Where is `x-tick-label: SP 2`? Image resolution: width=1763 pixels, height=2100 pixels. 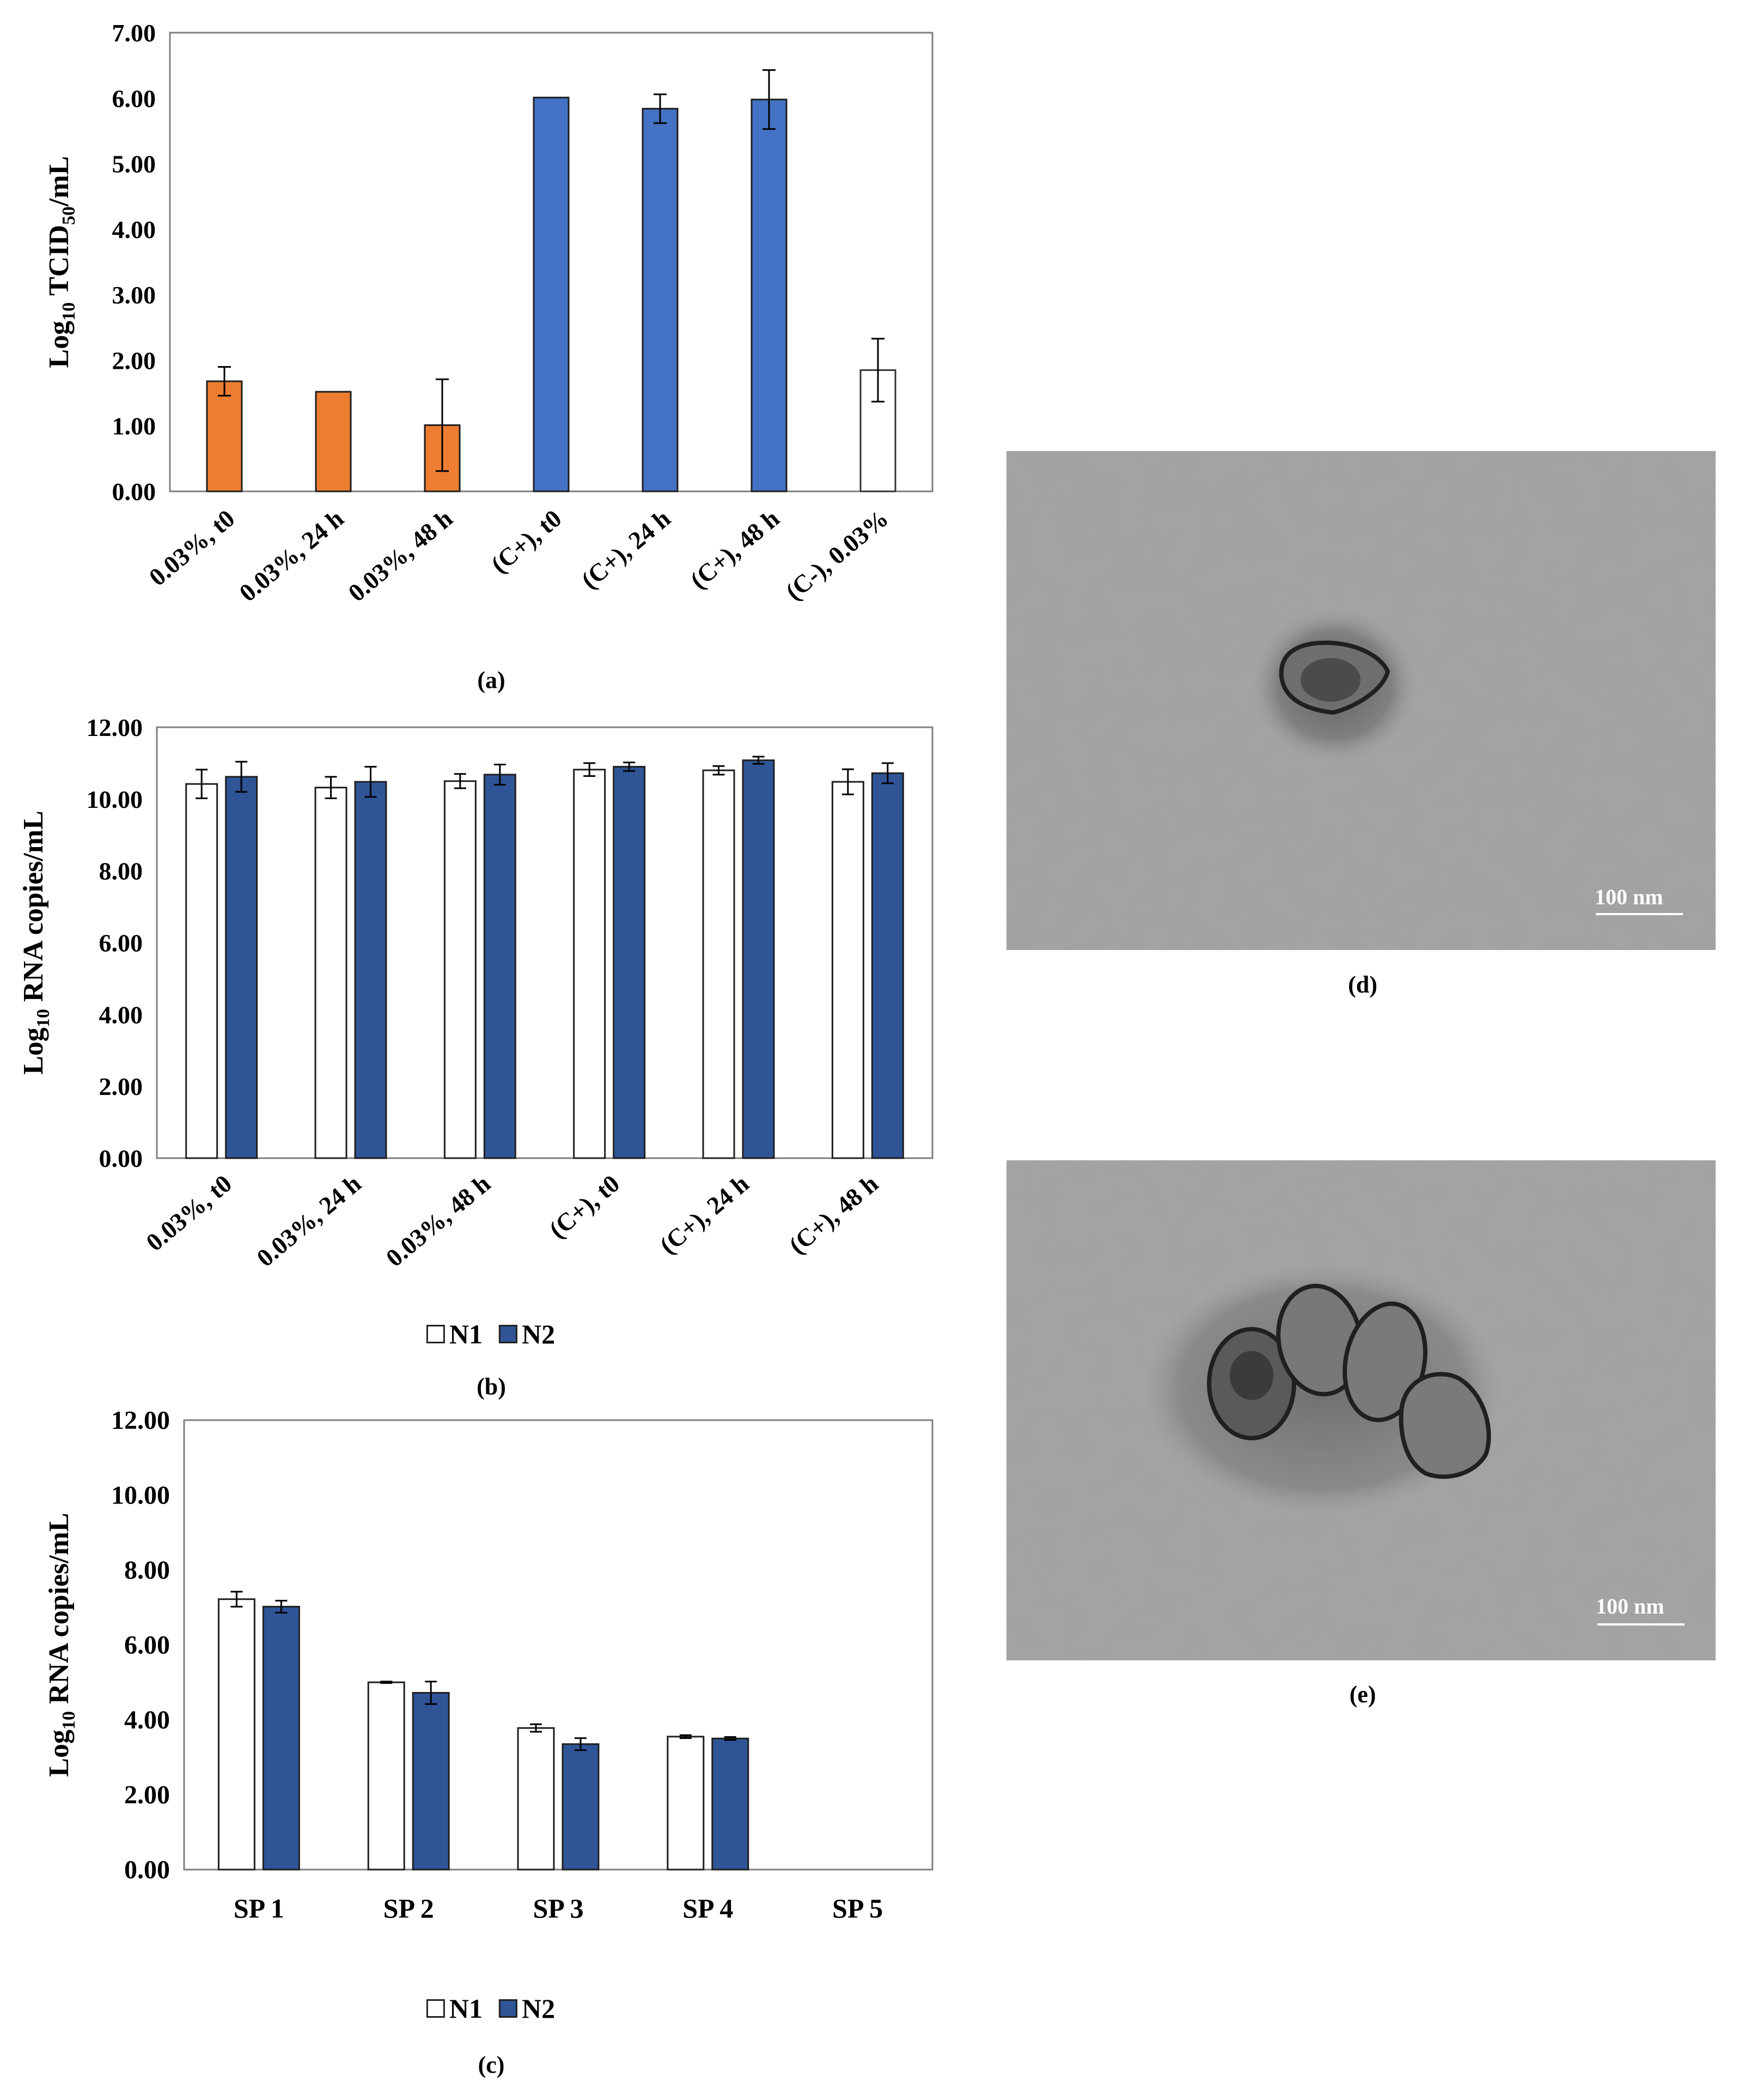
x-tick-label: SP 2 is located at coordinates (408, 1908).